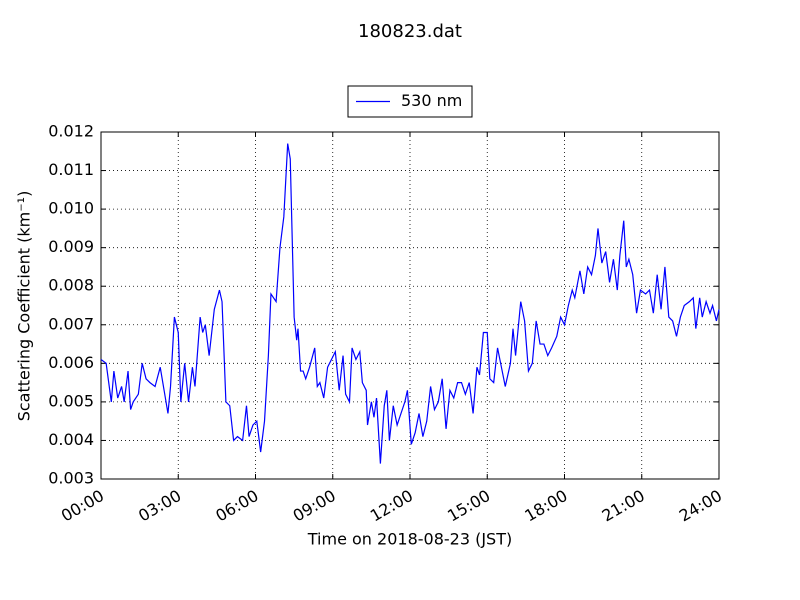 The width and height of the screenshot is (800, 600). I want to click on x-axis-label: Time on 2018-08-23 (JST), so click(409, 539).